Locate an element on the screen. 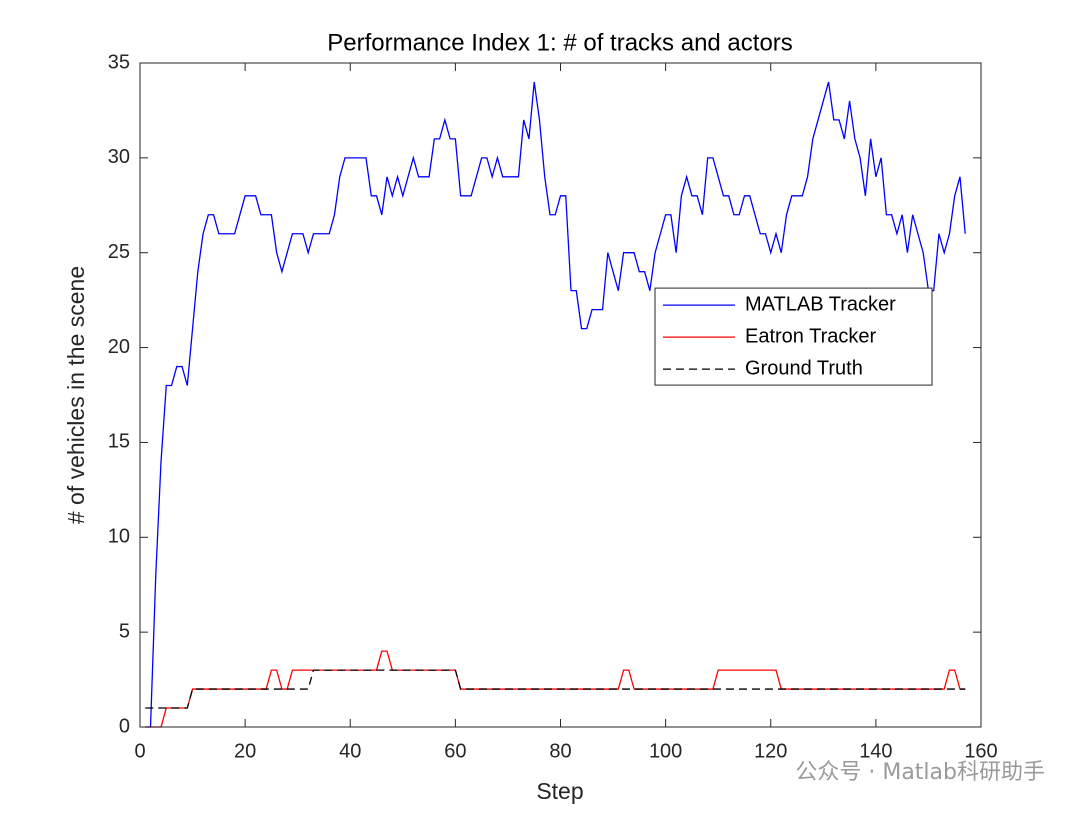 The width and height of the screenshot is (1080, 815). legend: MATLAB Tracker Eatron Tracker Ground Truth is located at coordinates (793, 336).